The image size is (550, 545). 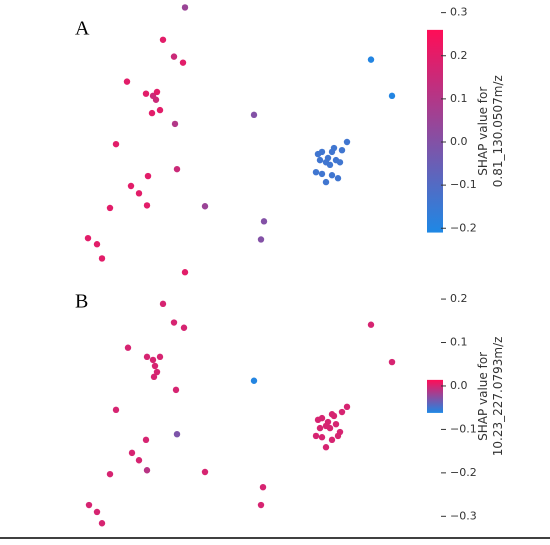 I want to click on y-tick-label: −0.3, so click(x=463, y=515).